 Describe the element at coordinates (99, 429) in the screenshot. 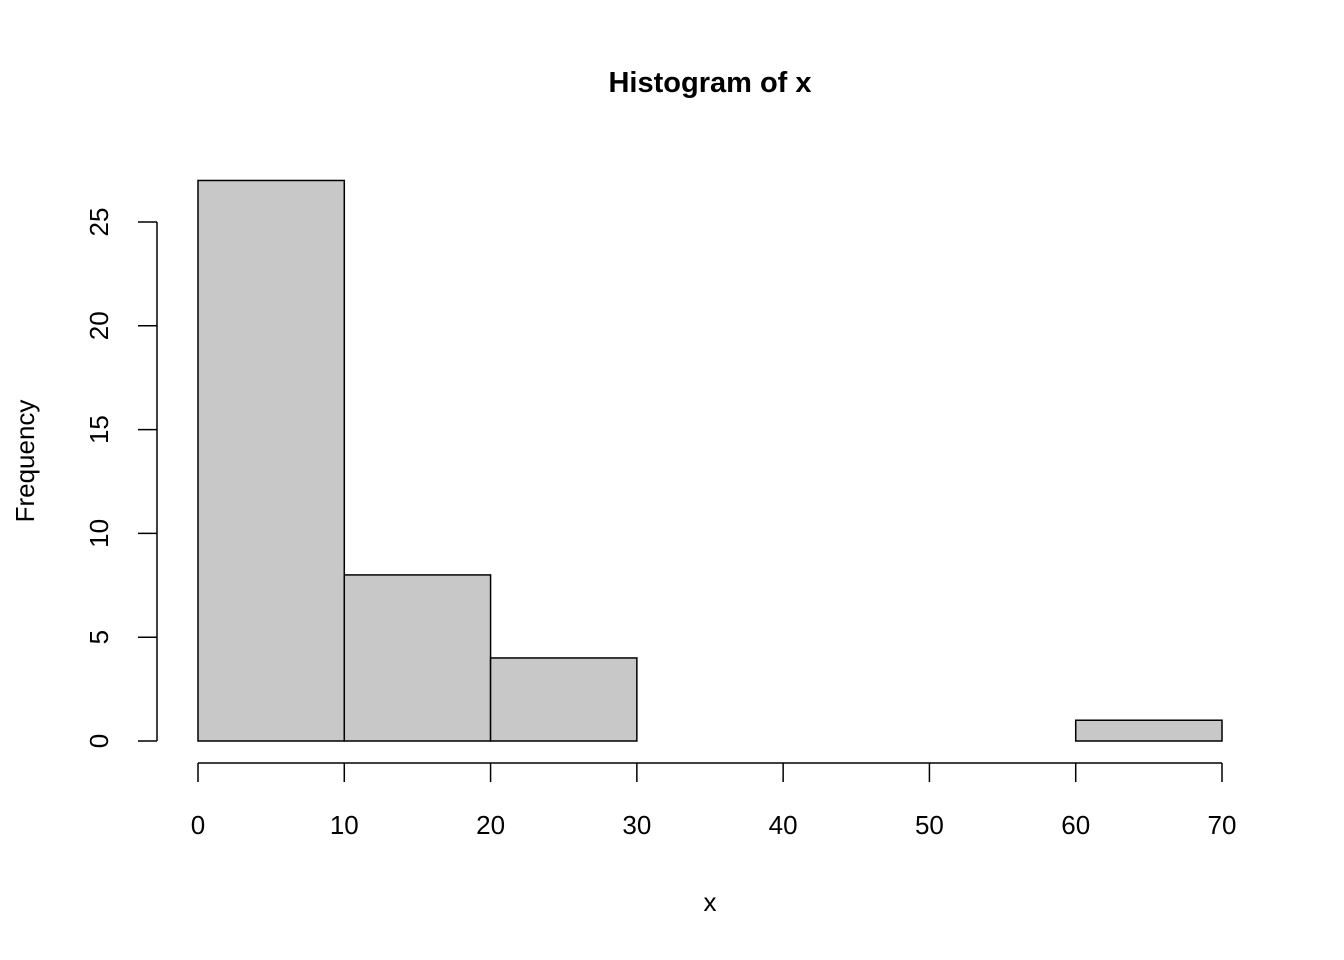

I see `y-tick-label: 15` at that location.